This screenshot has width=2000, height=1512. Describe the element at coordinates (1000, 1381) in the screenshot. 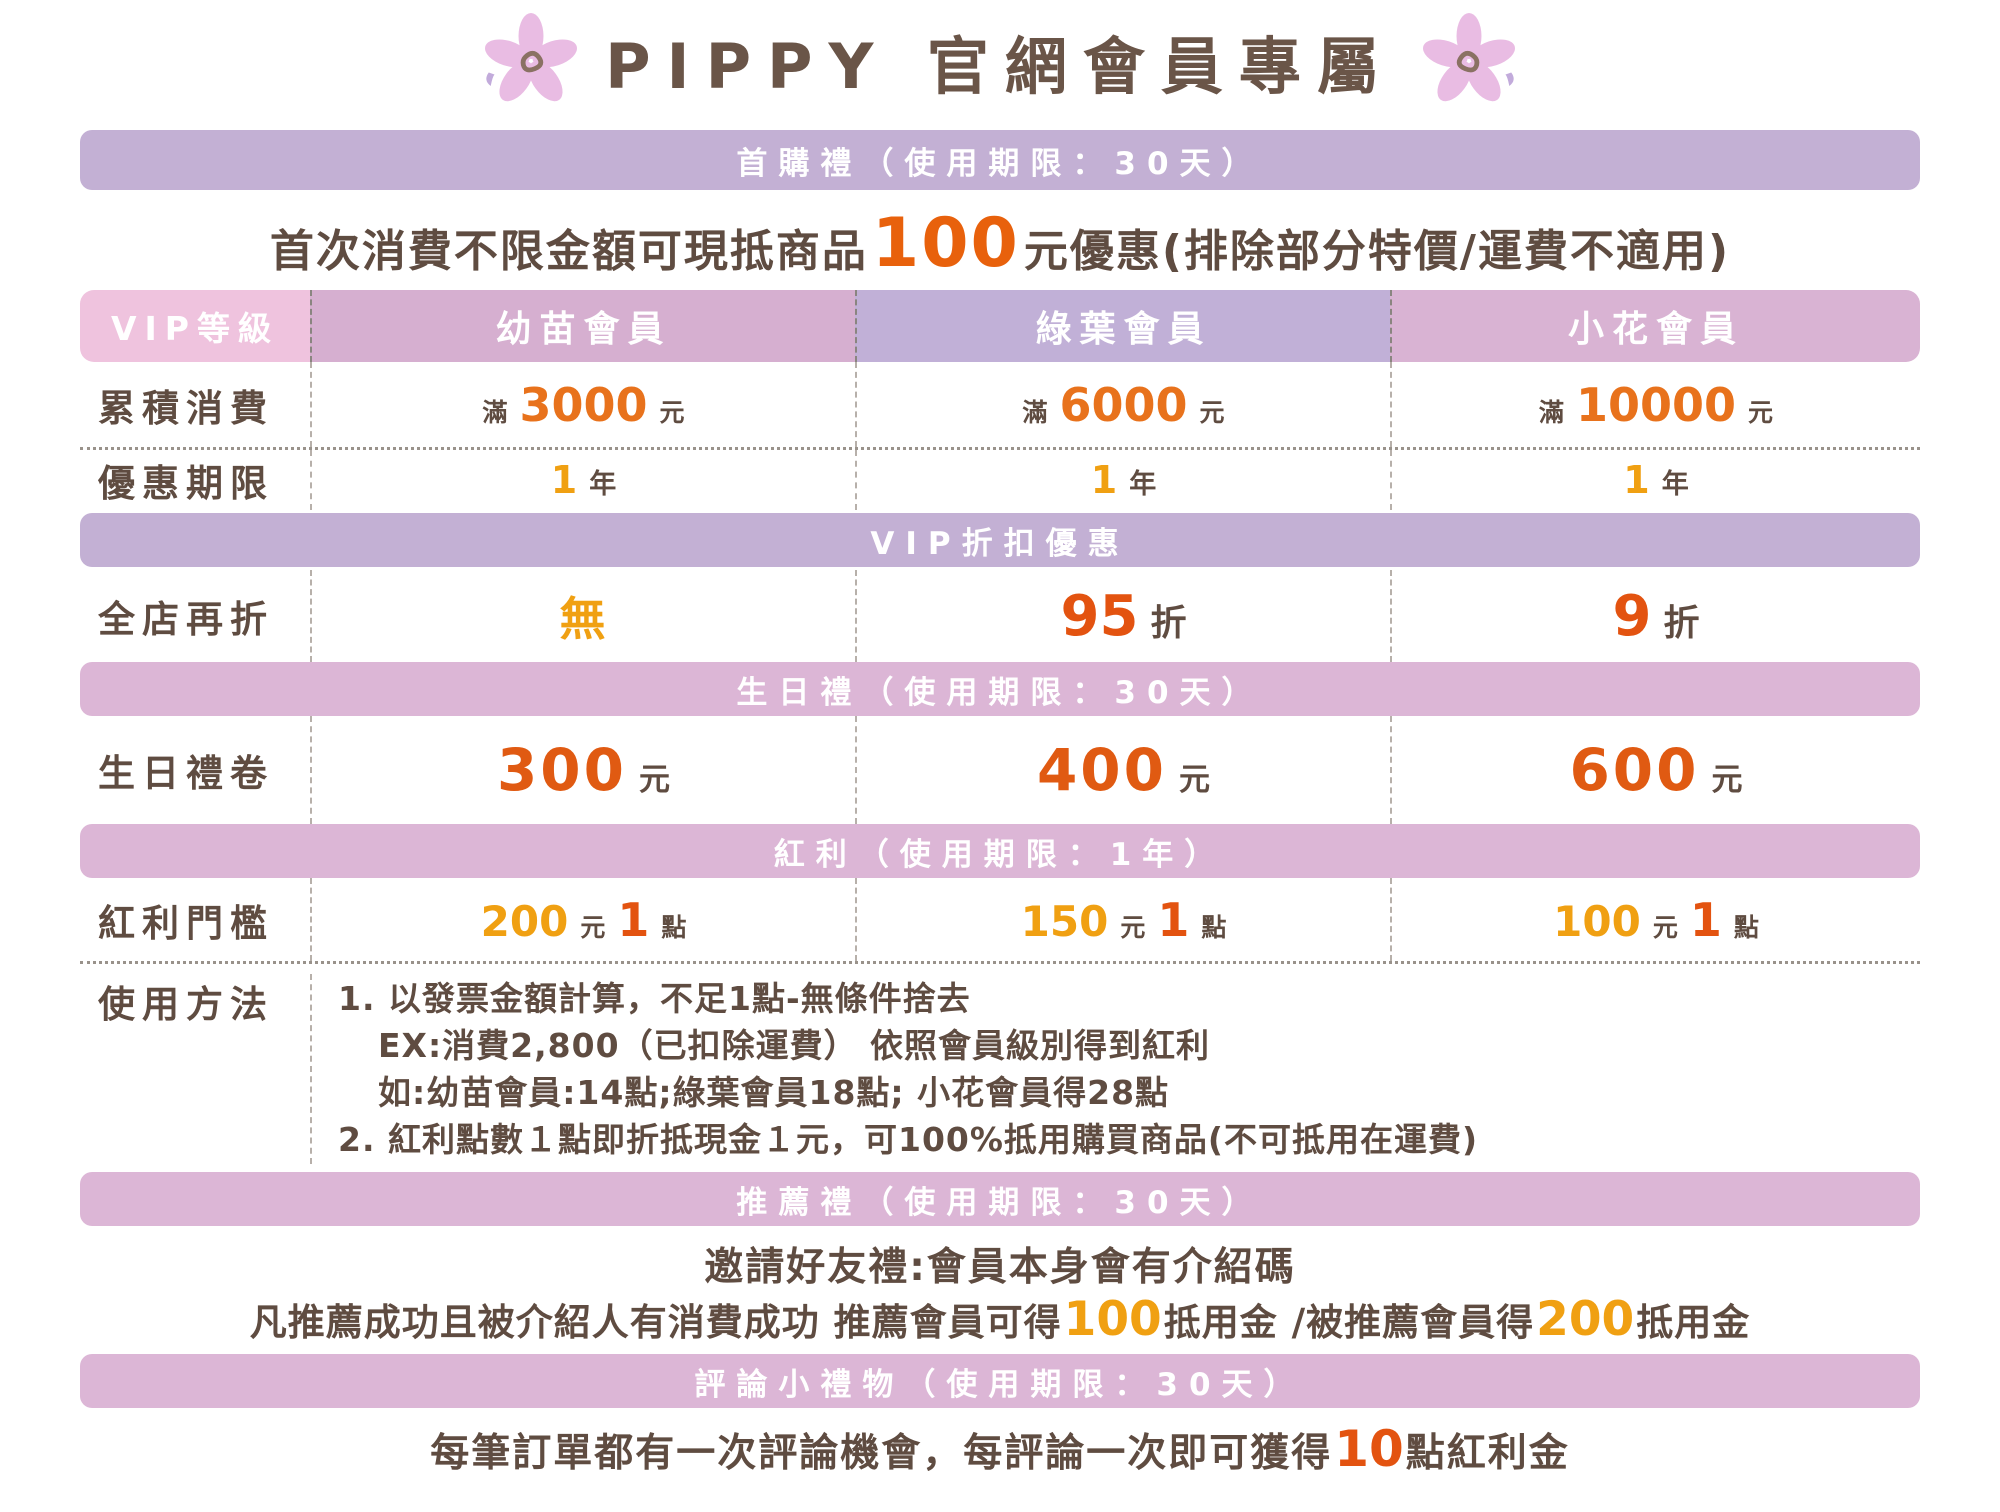

I see `review-gift-banner: 評論小禮物（使用期限：30天）` at that location.